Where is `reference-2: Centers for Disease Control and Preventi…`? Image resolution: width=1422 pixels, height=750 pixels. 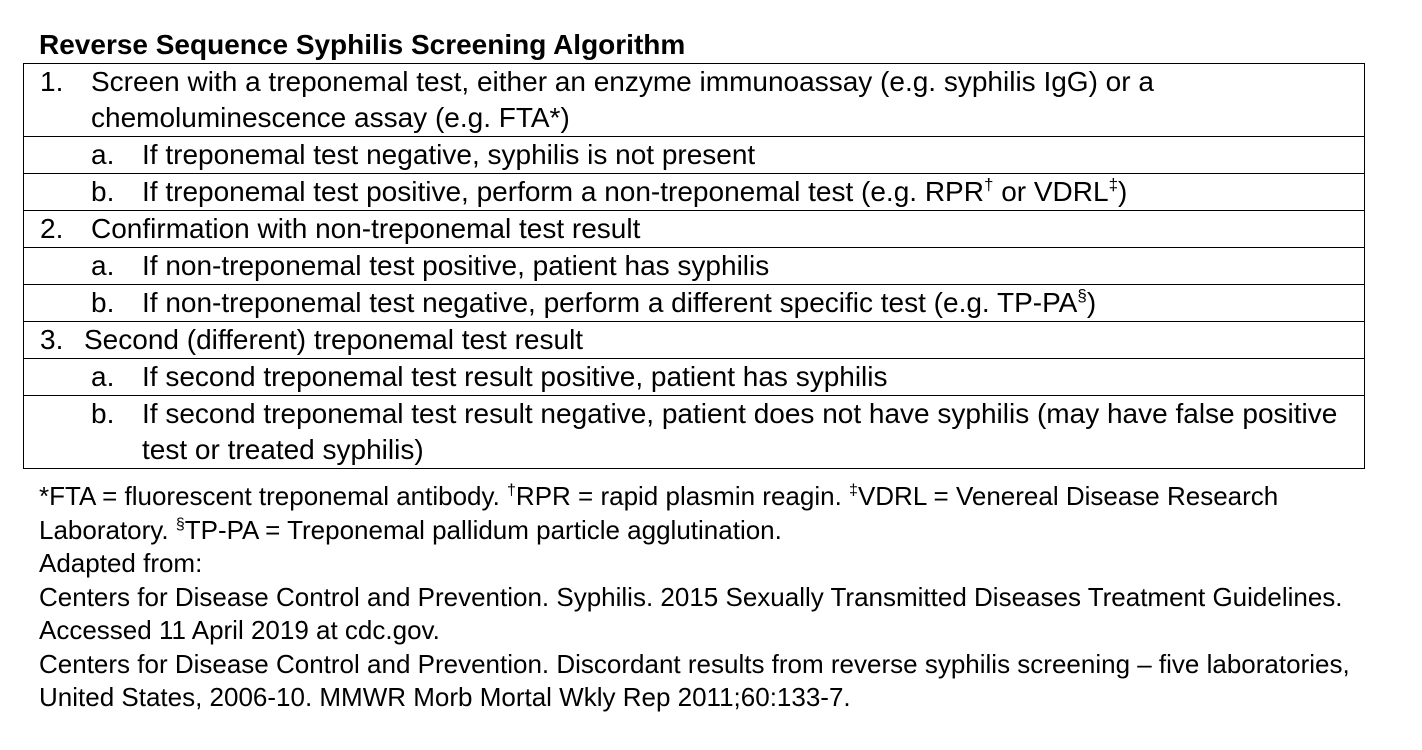 reference-2: Centers for Disease Control and Preventi… is located at coordinates (694, 680).